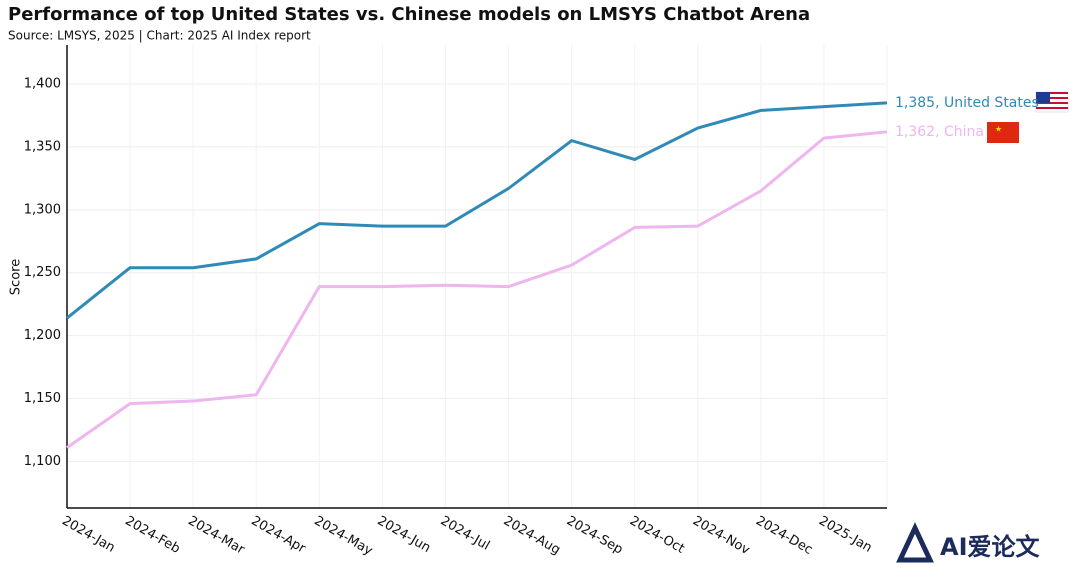 This screenshot has height=581, width=1080. I want to click on x-tick-label: 2024-Aug, so click(532, 536).